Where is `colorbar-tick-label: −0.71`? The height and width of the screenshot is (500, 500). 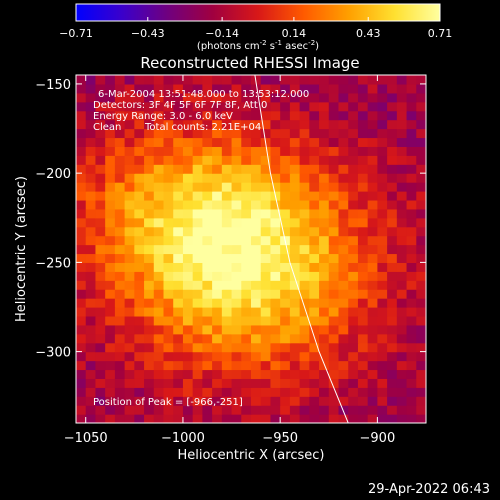 colorbar-tick-label: −0.71 is located at coordinates (76, 33).